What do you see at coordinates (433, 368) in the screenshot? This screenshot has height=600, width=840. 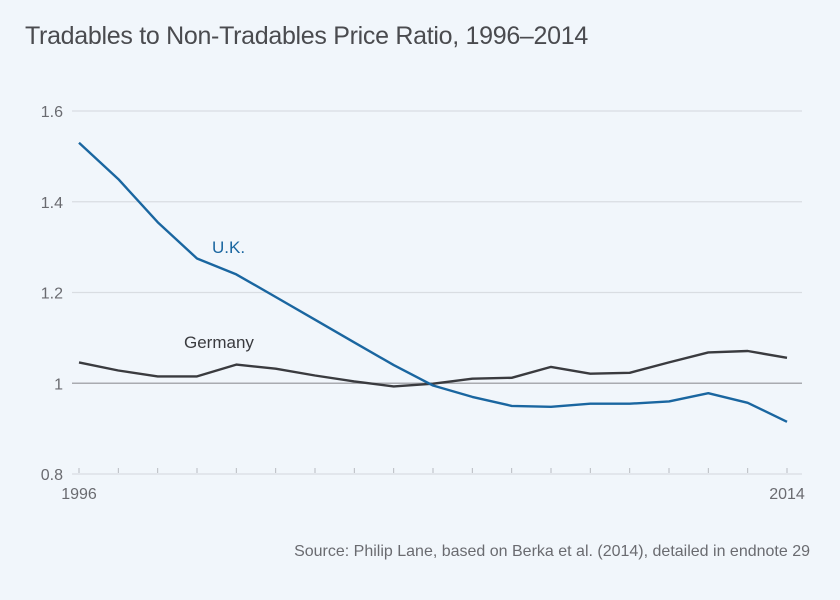 I see `series-line-germany` at bounding box center [433, 368].